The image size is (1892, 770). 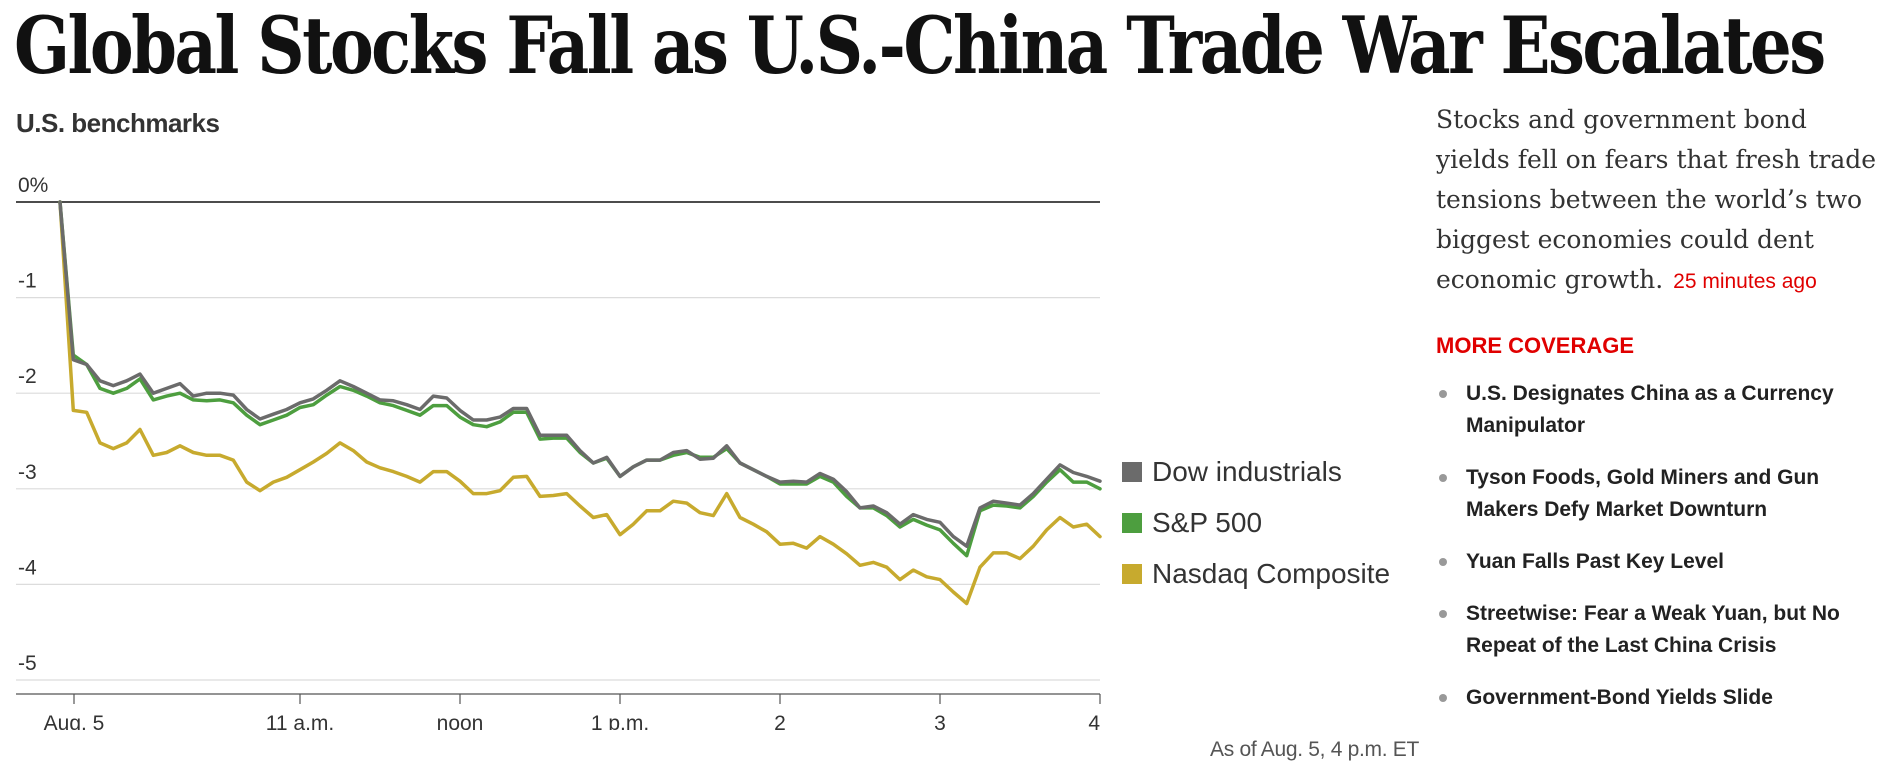 I want to click on x-tick-label: Aug. 5, so click(x=74, y=721).